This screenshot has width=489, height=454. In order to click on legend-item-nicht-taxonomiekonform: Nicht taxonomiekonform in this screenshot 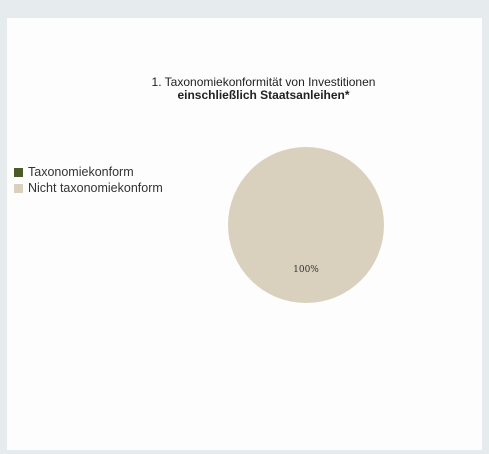, I will do `click(88, 188)`.